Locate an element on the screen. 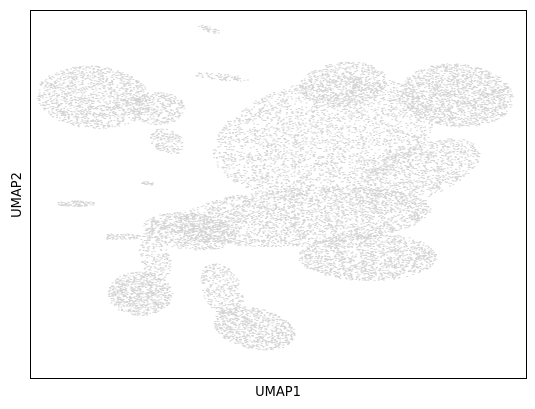  cluster-lower-right is located at coordinates (368, 256).